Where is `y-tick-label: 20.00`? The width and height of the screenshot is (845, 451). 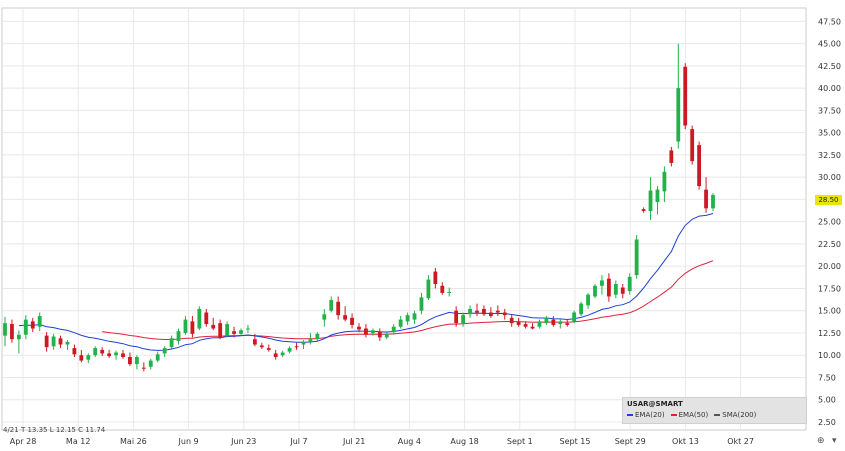 y-tick-label: 20.00 is located at coordinates (829, 266).